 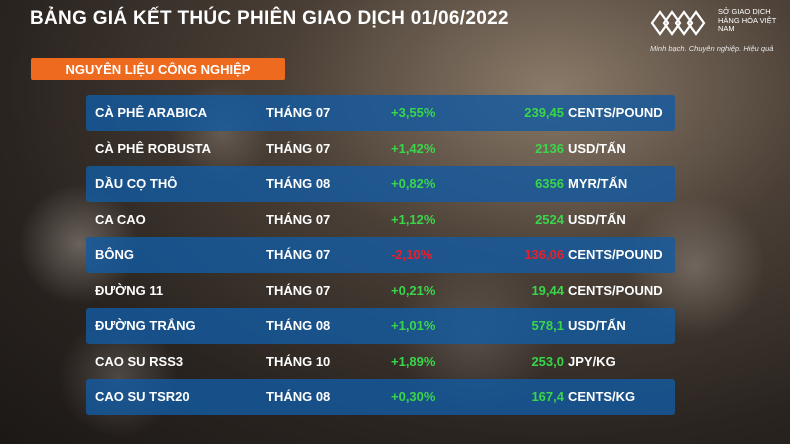 What do you see at coordinates (120, 219) in the screenshot?
I see `commodity-name: CA CAO` at bounding box center [120, 219].